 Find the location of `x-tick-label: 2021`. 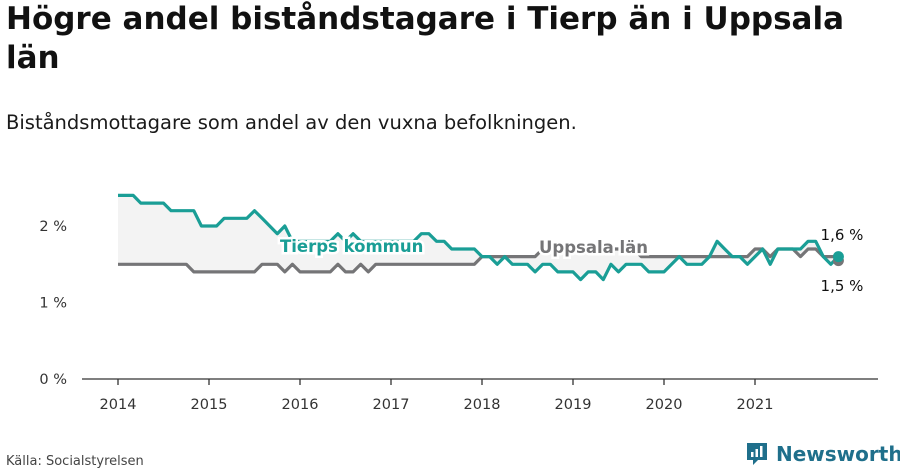

x-tick-label: 2021 is located at coordinates (755, 405).